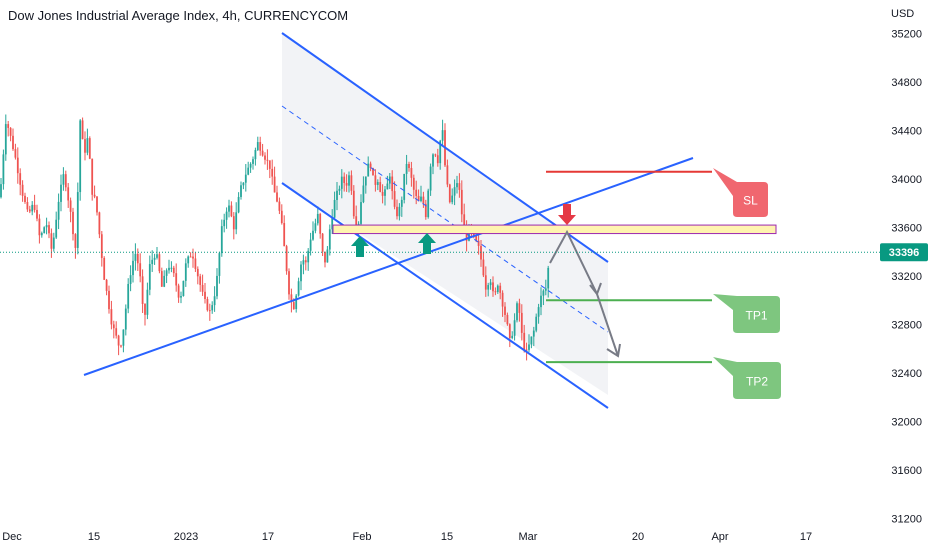 Image resolution: width=932 pixels, height=555 pixels. I want to click on y-tick-label: 34400, so click(906, 132).